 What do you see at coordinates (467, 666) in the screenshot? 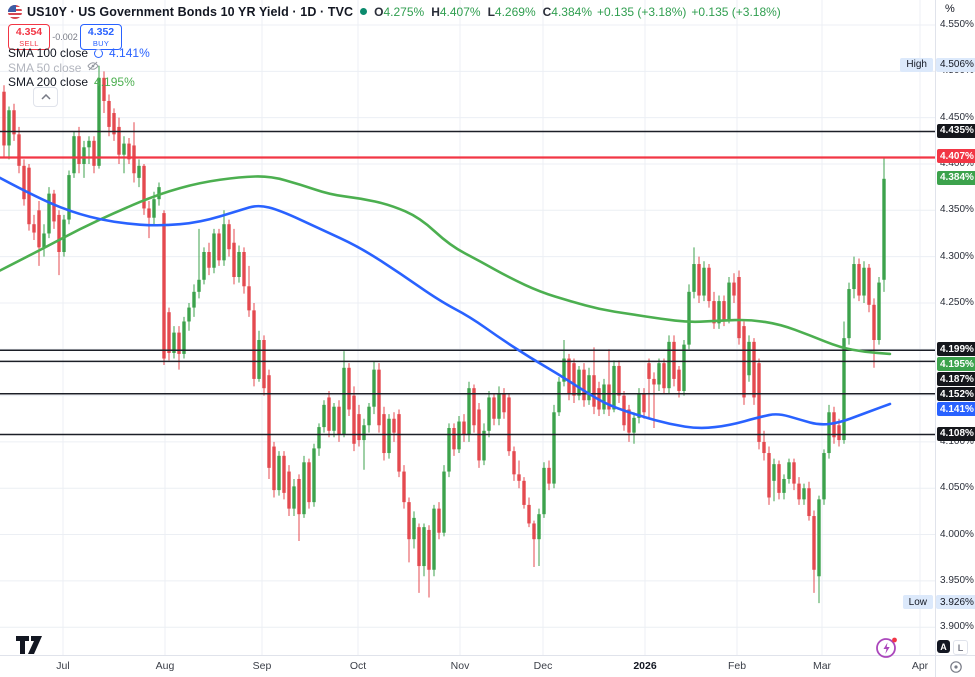
I see `time-axis: Jul Aug Sep Oct Nov Dec 2026 Feb Mar Apr` at bounding box center [467, 666].